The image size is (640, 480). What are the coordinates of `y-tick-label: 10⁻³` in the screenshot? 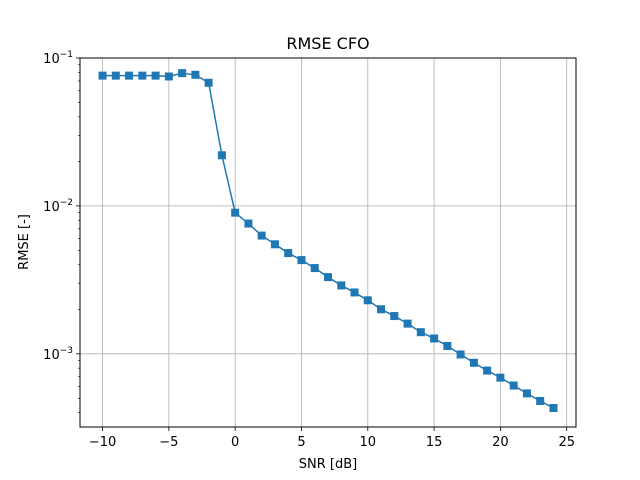 It's located at (58, 354).